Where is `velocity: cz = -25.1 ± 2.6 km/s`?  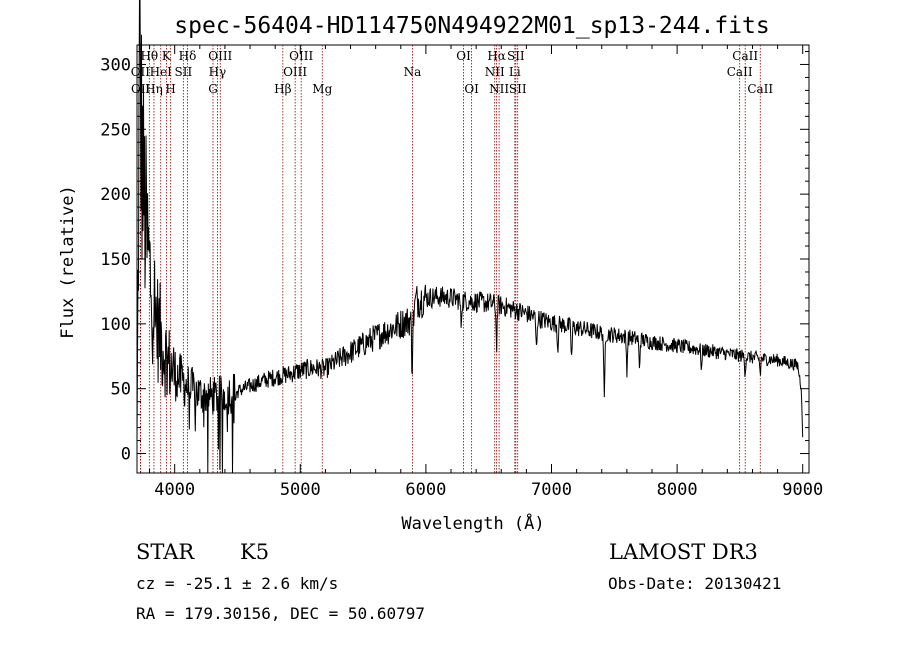
velocity: cz = -25.1 ± 2.6 km/s is located at coordinates (237, 583).